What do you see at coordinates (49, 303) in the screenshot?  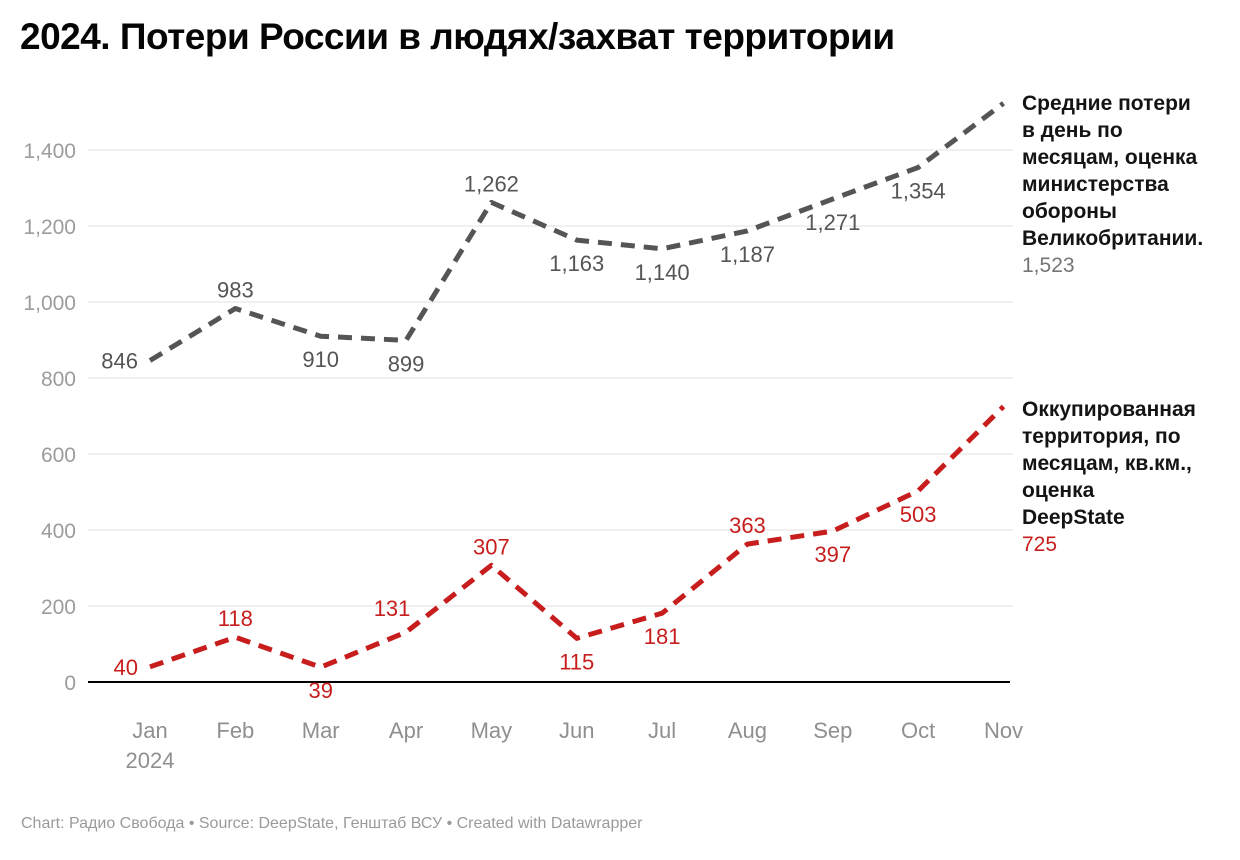 I see `y-axis-tick-label: 1,000` at bounding box center [49, 303].